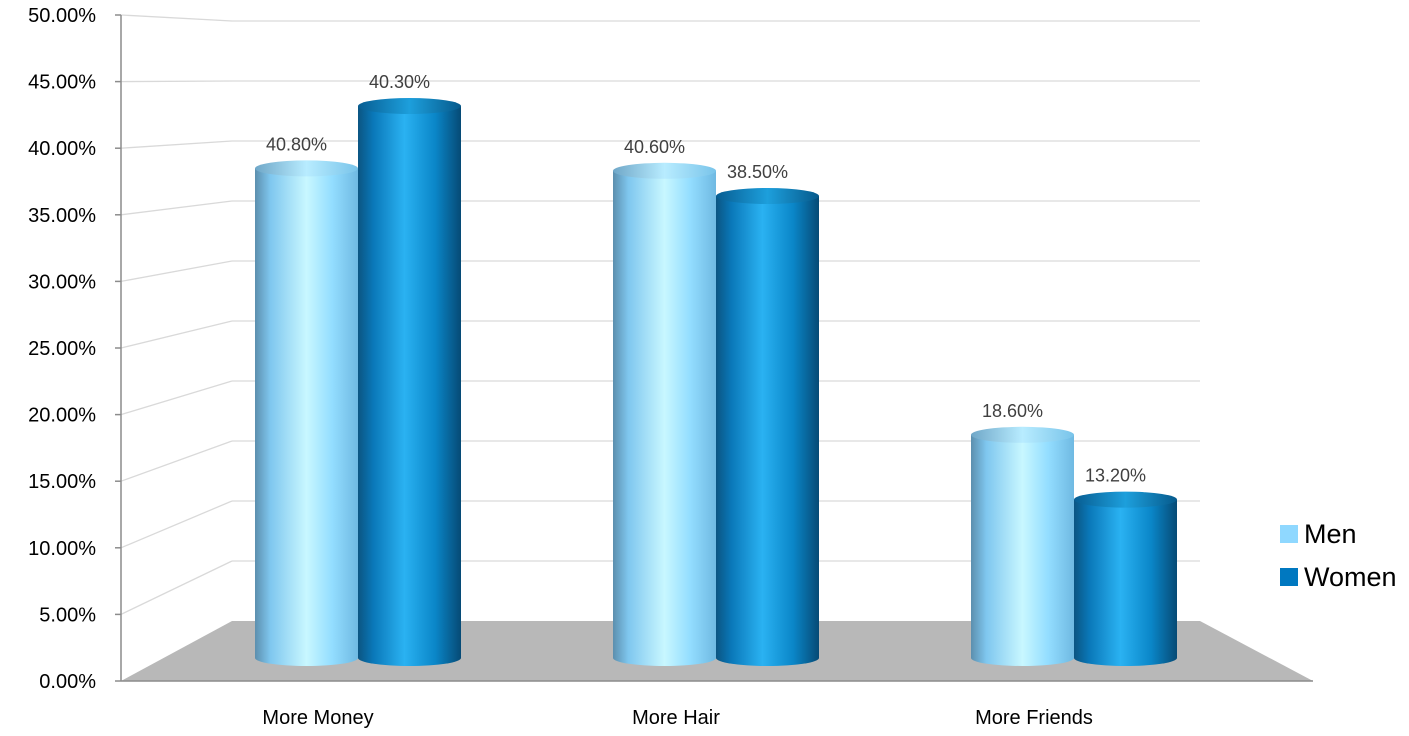 The image size is (1409, 736). I want to click on y-tick-label: 25.00%, so click(62, 349).